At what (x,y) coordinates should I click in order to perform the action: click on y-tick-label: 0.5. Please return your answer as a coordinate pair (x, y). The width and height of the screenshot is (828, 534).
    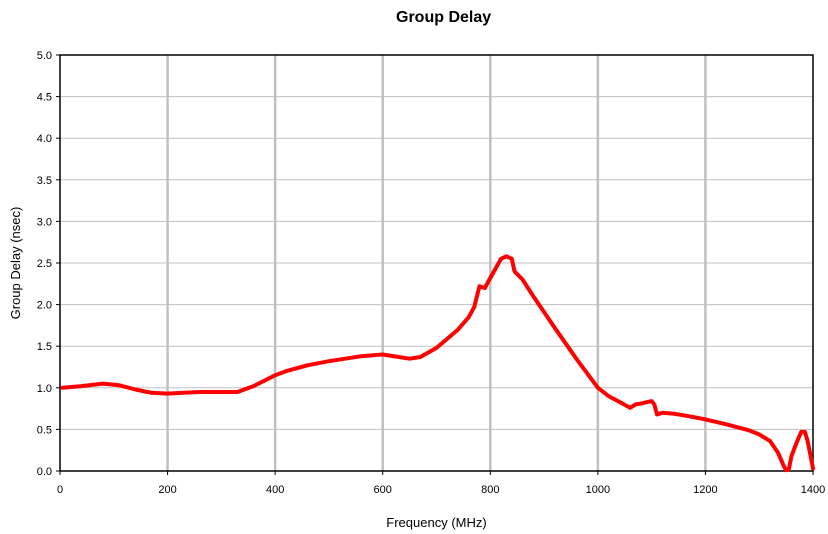
    Looking at the image, I should click on (44, 430).